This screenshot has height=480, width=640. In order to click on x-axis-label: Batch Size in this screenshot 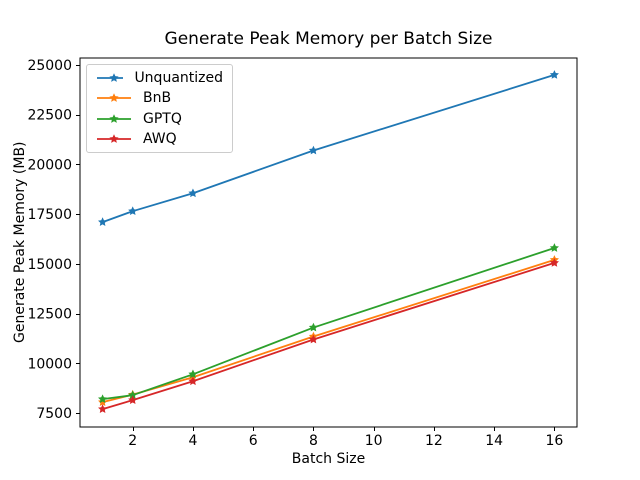, I will do `click(328, 459)`.